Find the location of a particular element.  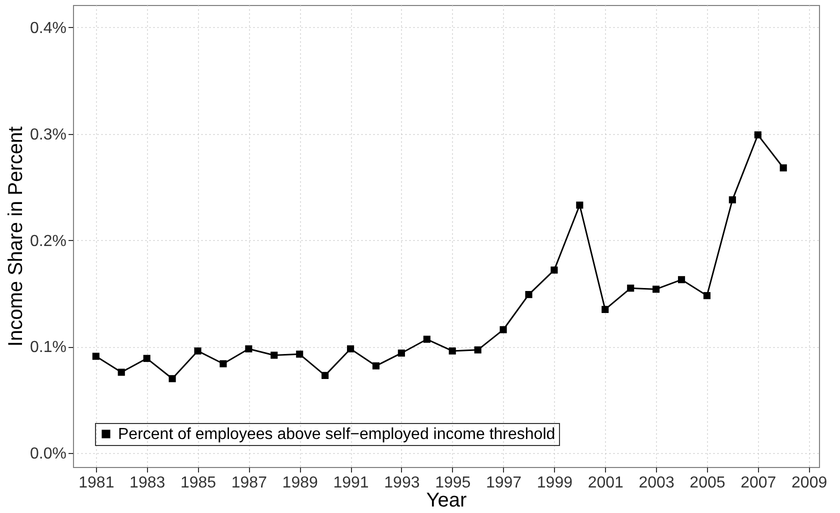

x-tick-label: 1991 is located at coordinates (351, 483).